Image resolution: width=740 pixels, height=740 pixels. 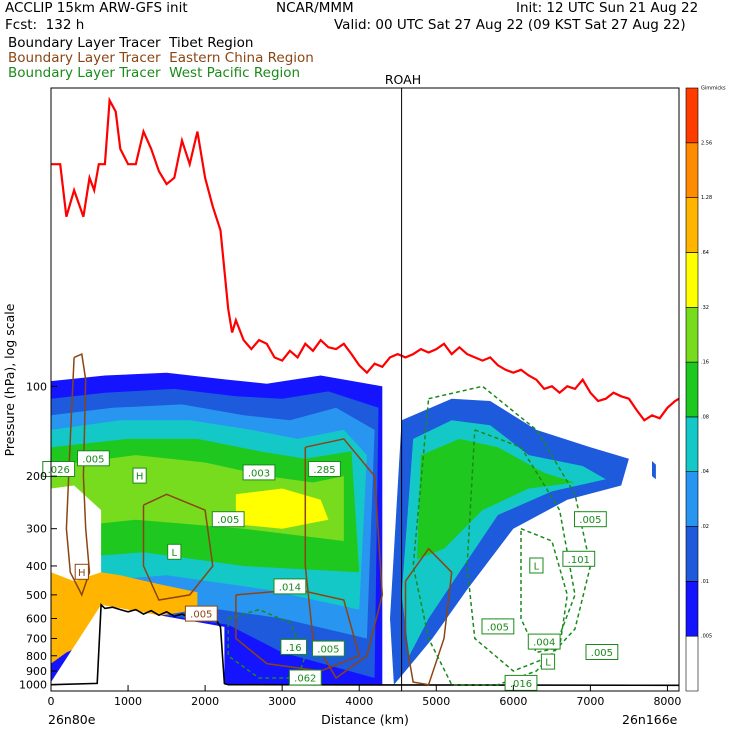 I want to click on annotation-label-17: .005, so click(x=602, y=653).